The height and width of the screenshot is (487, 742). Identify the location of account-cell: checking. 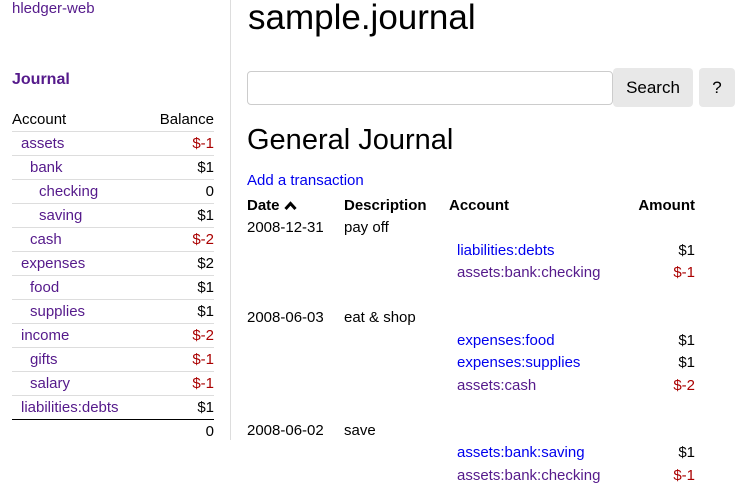
(79, 191).